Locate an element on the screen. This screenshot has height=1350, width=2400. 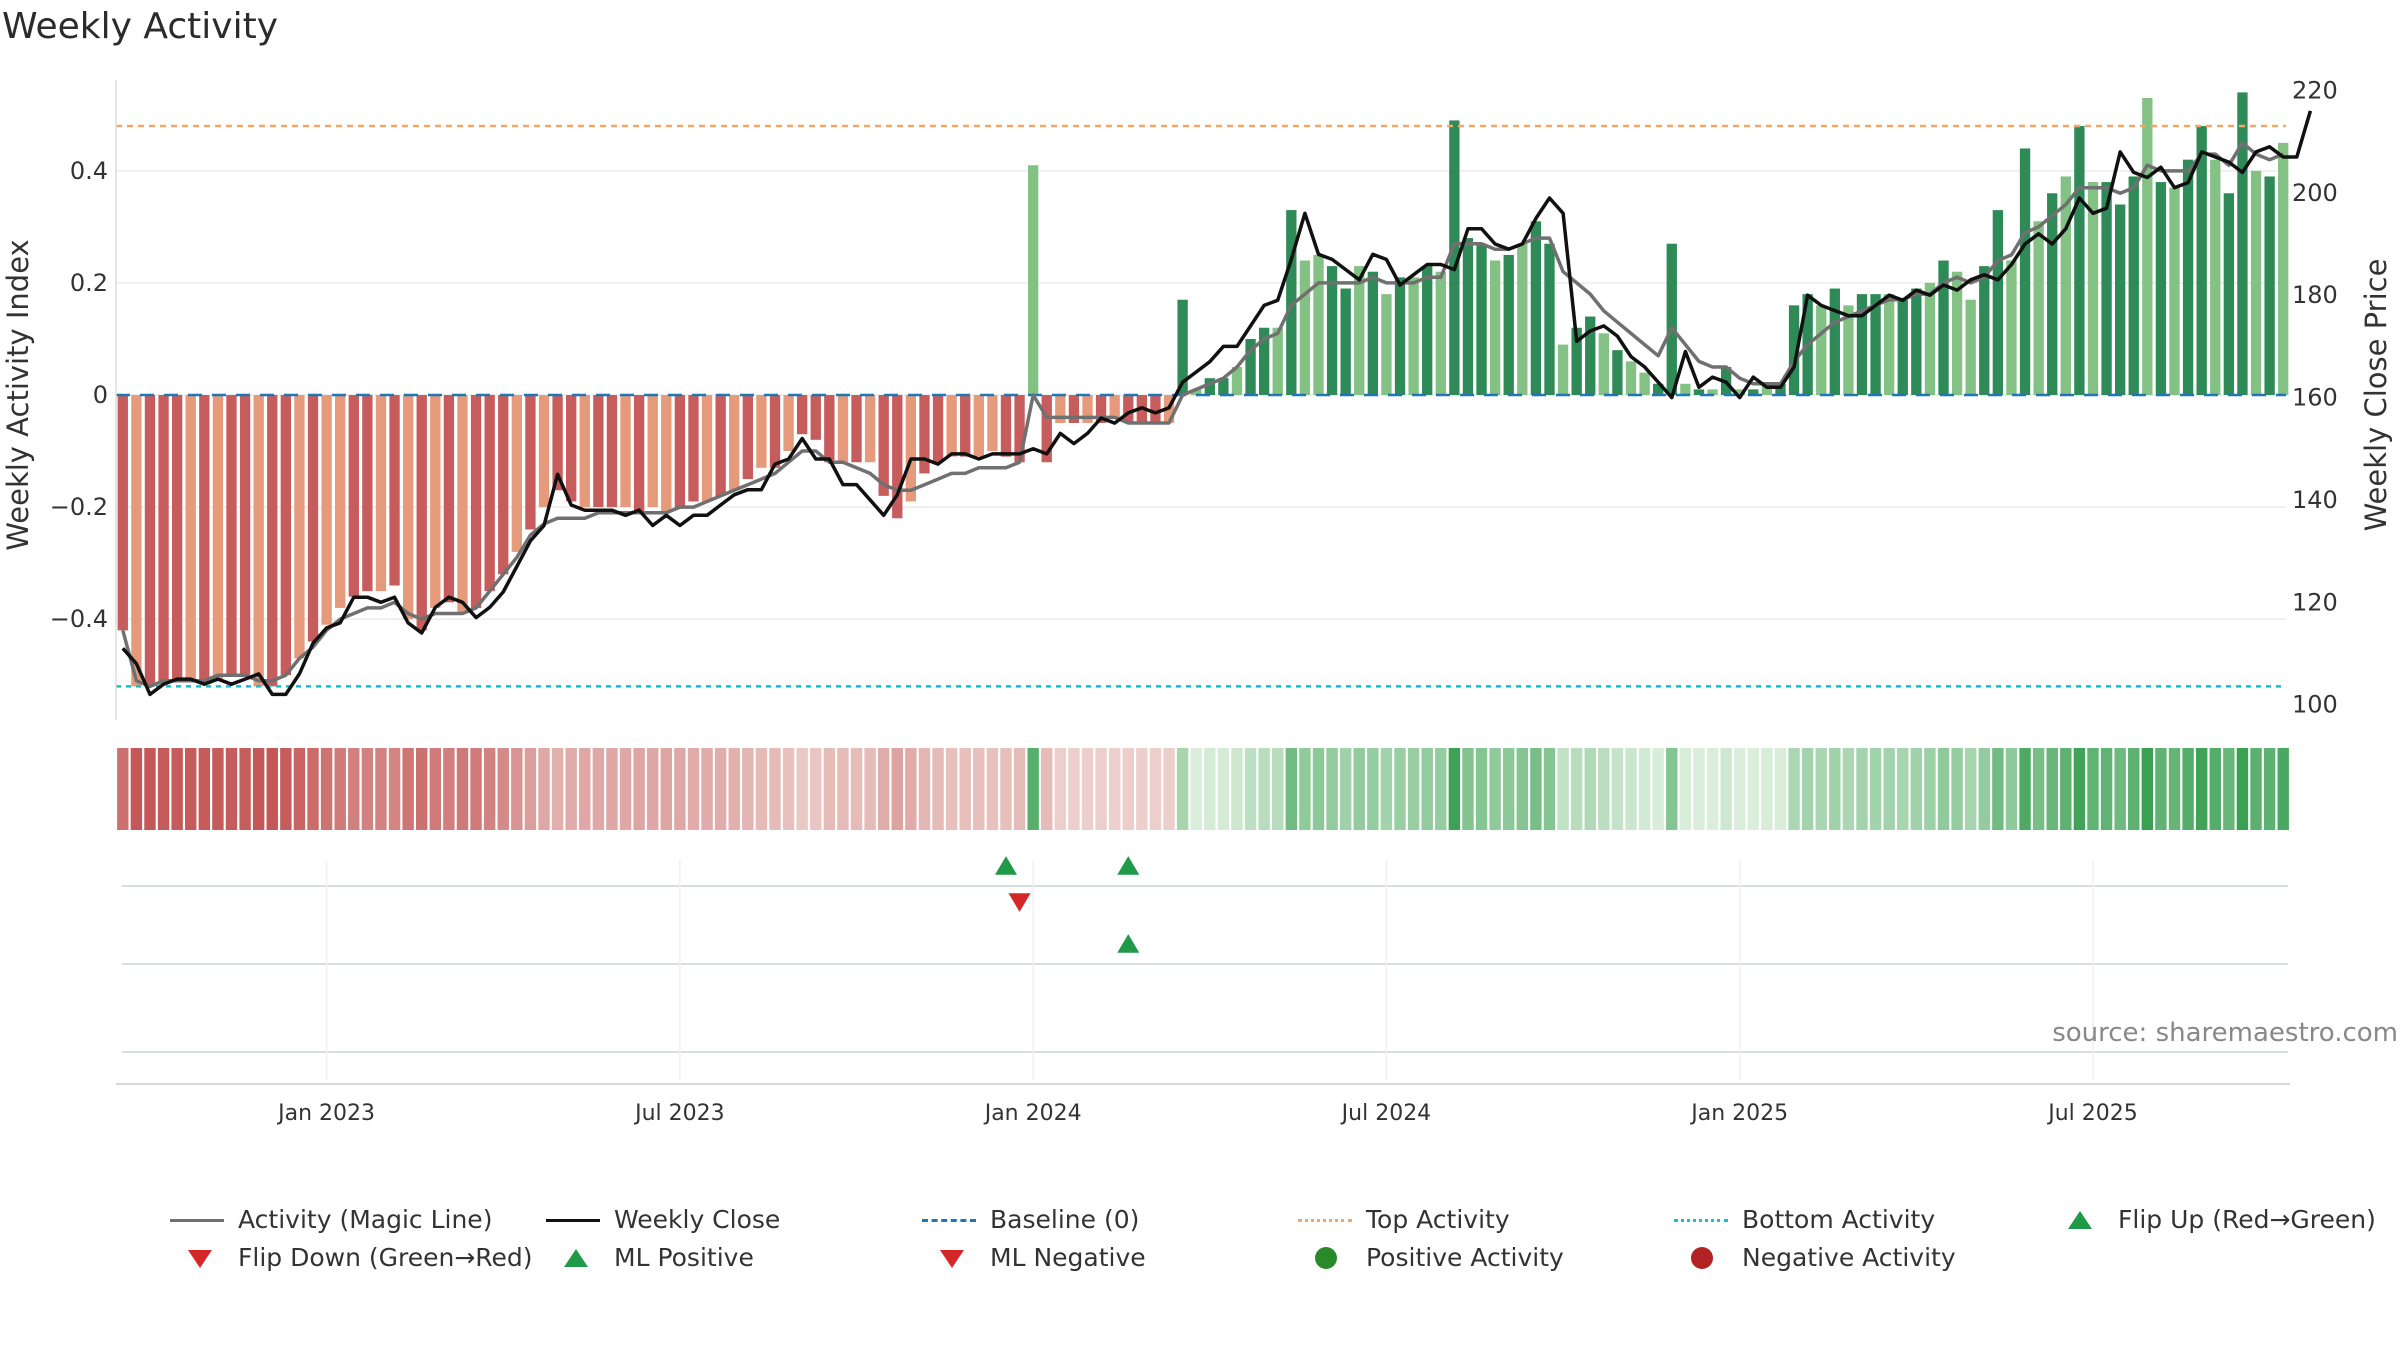
triangle-down-icon is located at coordinates (949, 1258).